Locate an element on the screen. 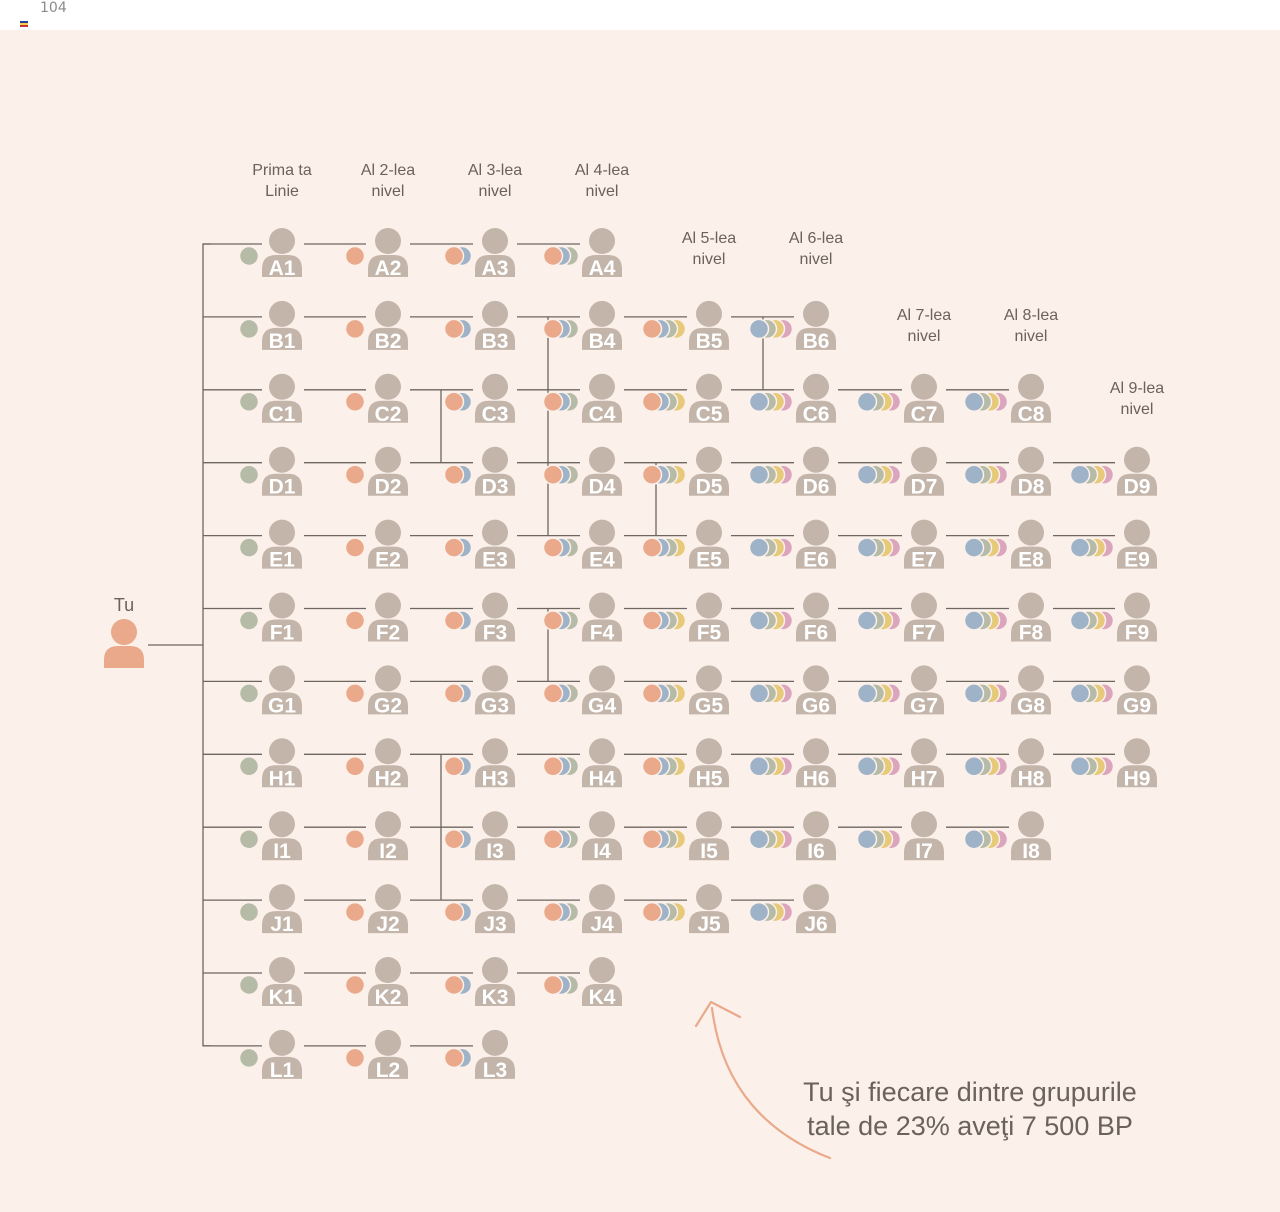 Image resolution: width=1280 pixels, height=1212 pixels. member-node: B5 is located at coordinates (709, 326).